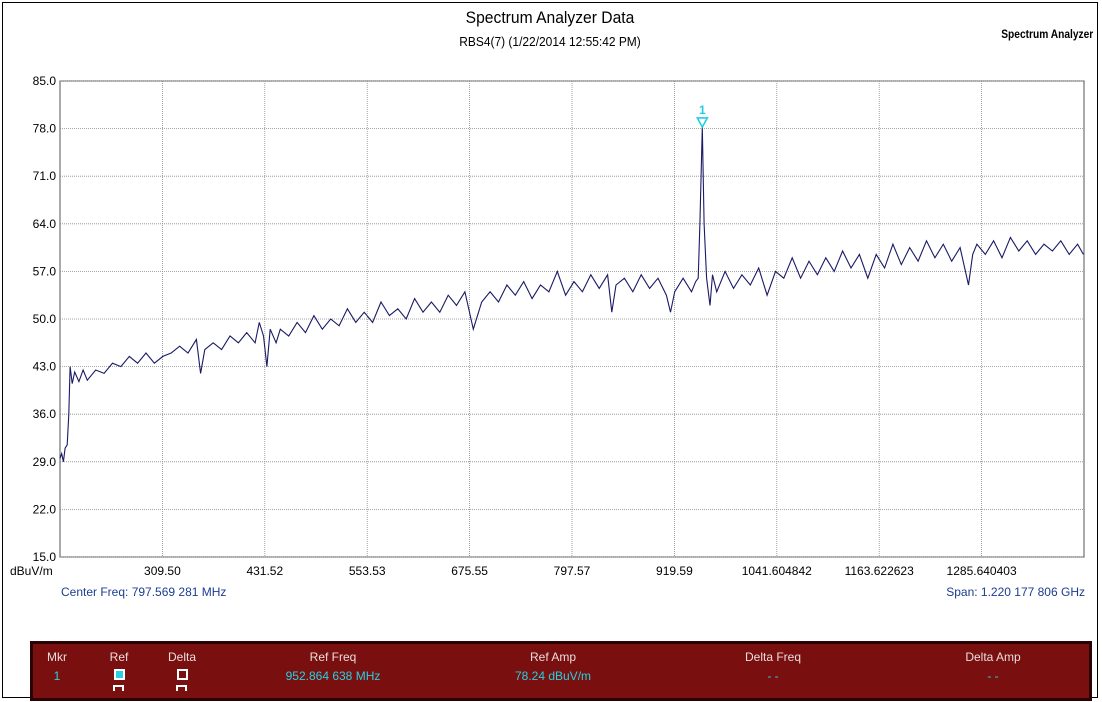 Image resolution: width=1102 pixels, height=702 pixels. I want to click on marker-delta-amp: - -, so click(993, 676).